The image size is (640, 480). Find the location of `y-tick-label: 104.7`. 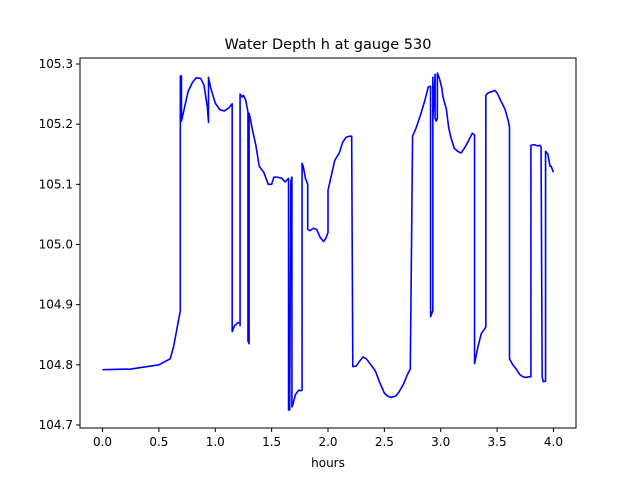

y-tick-label: 104.7 is located at coordinates (56, 425).